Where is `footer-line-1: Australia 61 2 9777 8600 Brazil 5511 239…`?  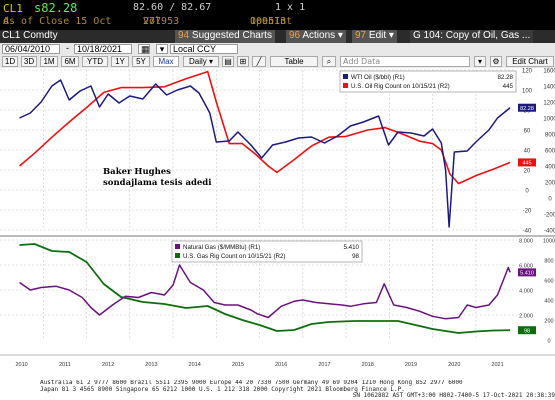
footer-line-1: Australia 61 2 9777 8600 Brazil 5511 239… is located at coordinates (251, 383).